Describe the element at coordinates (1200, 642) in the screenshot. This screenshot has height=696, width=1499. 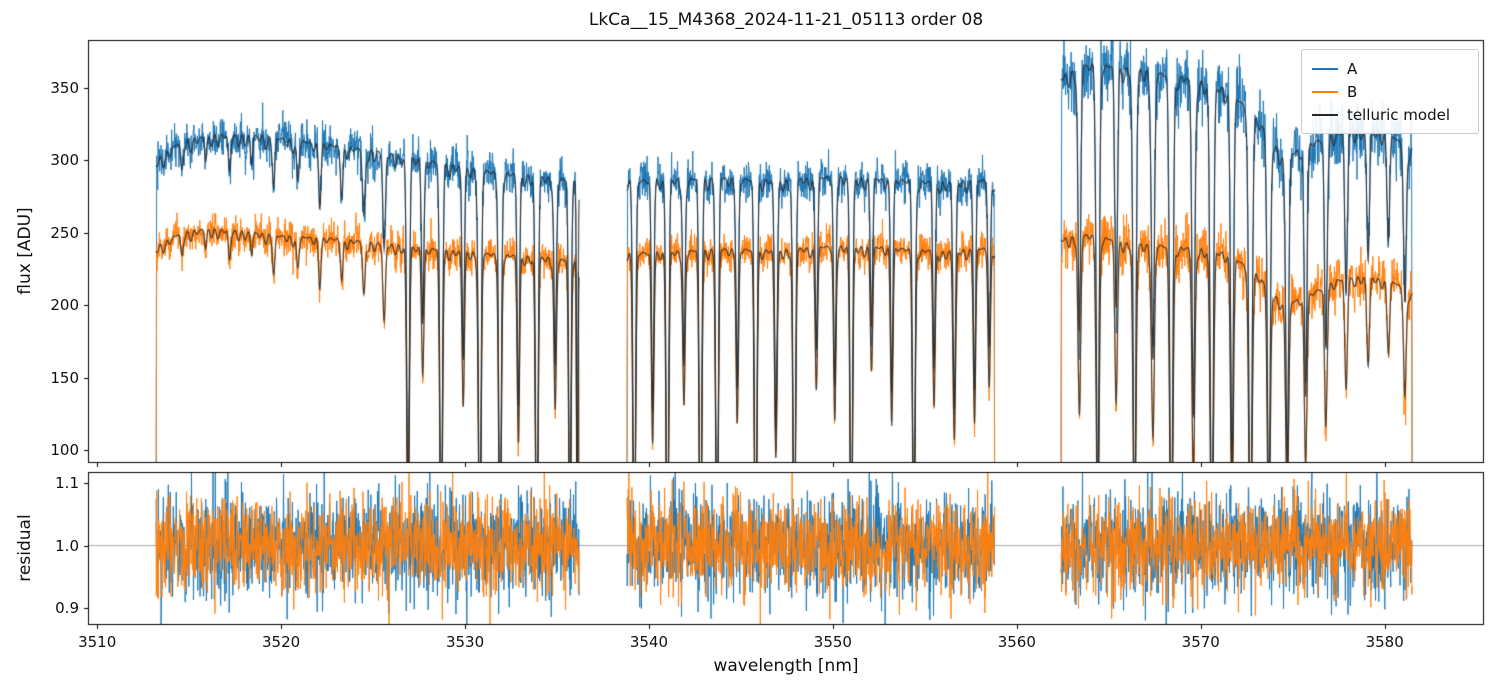
I see `x-tick-label: 3570` at that location.